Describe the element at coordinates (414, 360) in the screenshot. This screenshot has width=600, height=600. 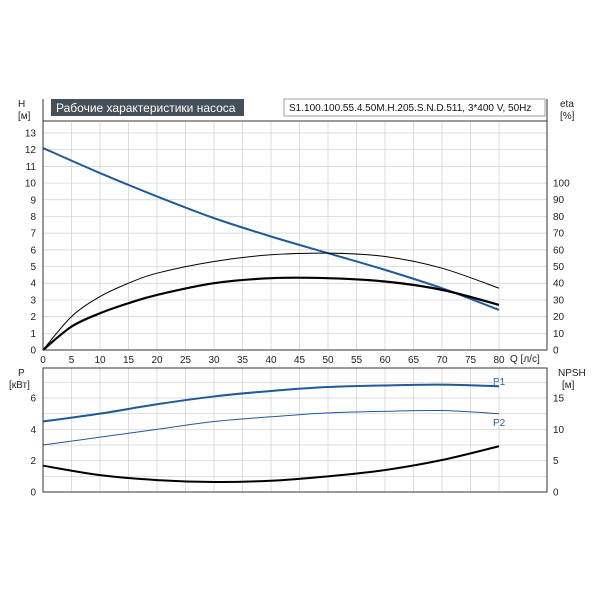
I see `x-tick-label: 65` at that location.